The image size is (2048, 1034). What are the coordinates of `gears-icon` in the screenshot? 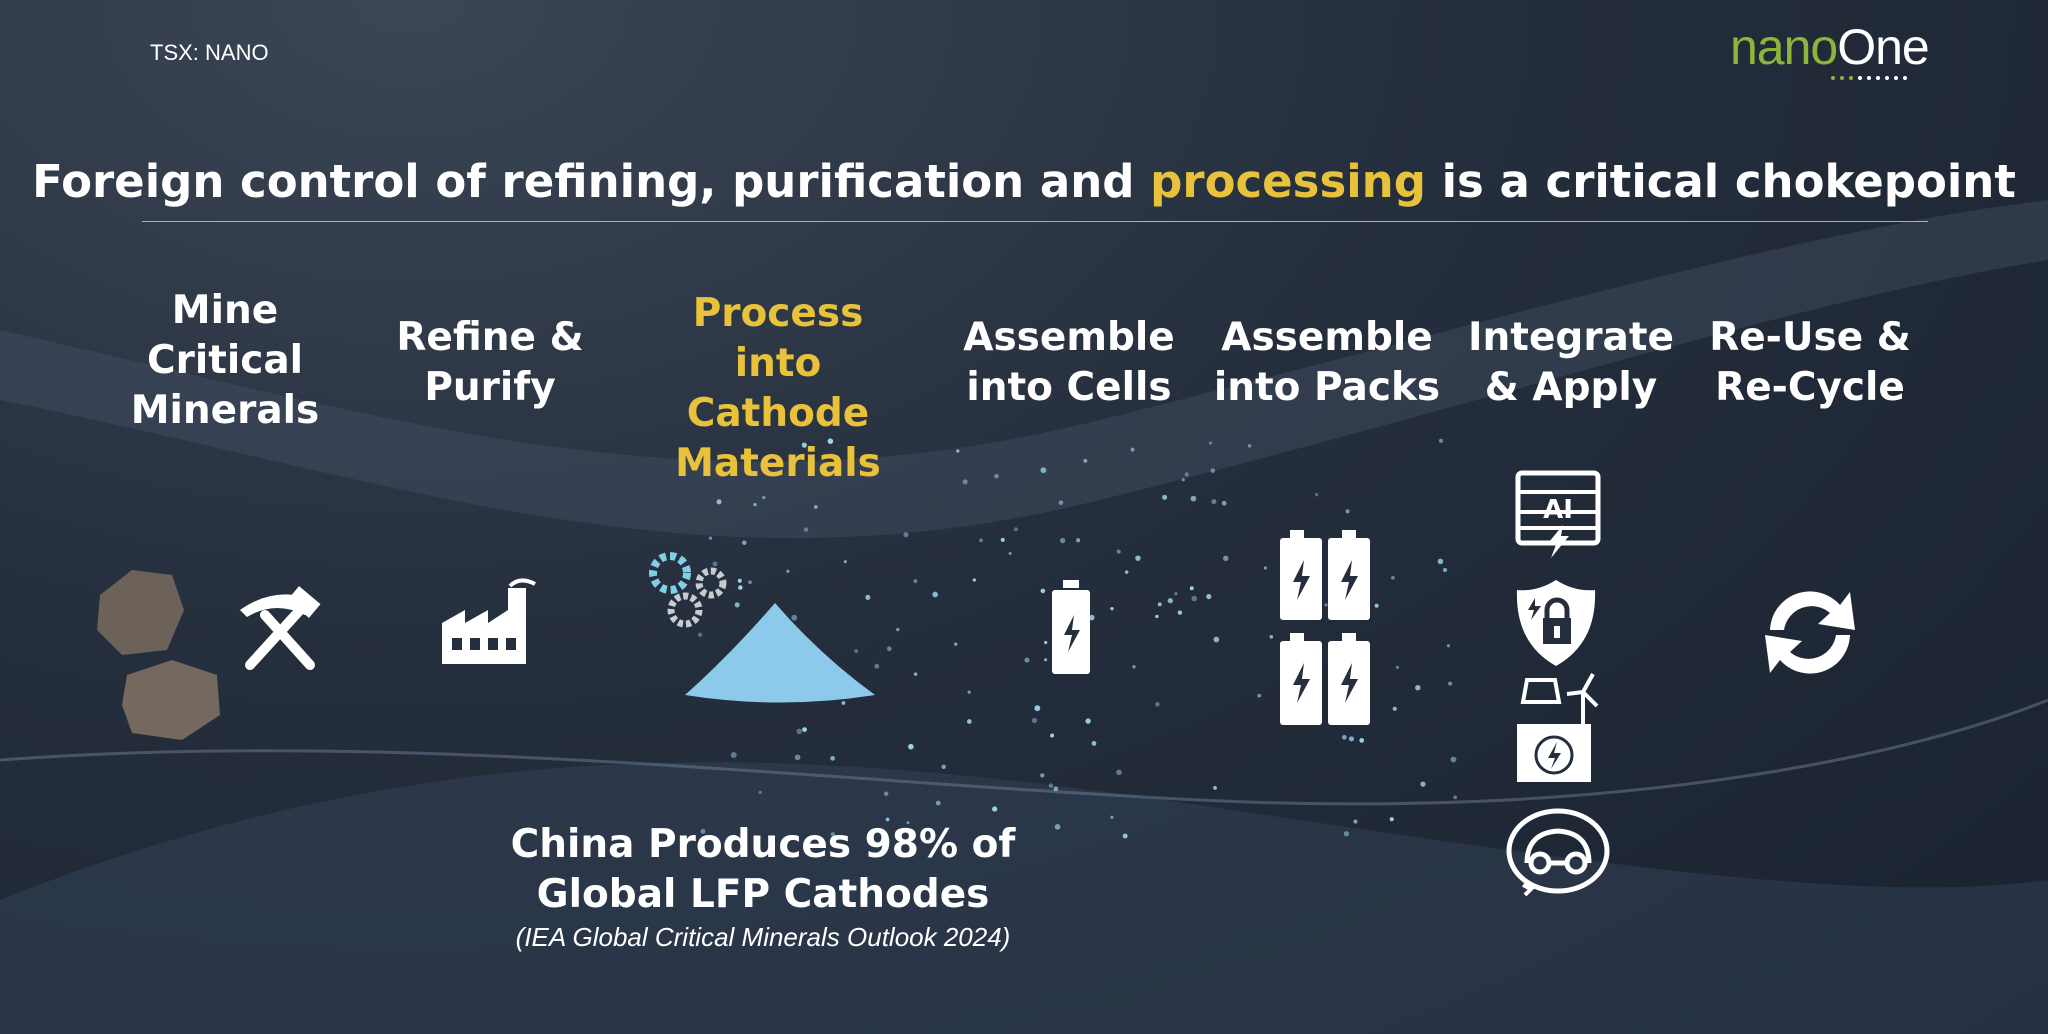 It's located at (688, 590).